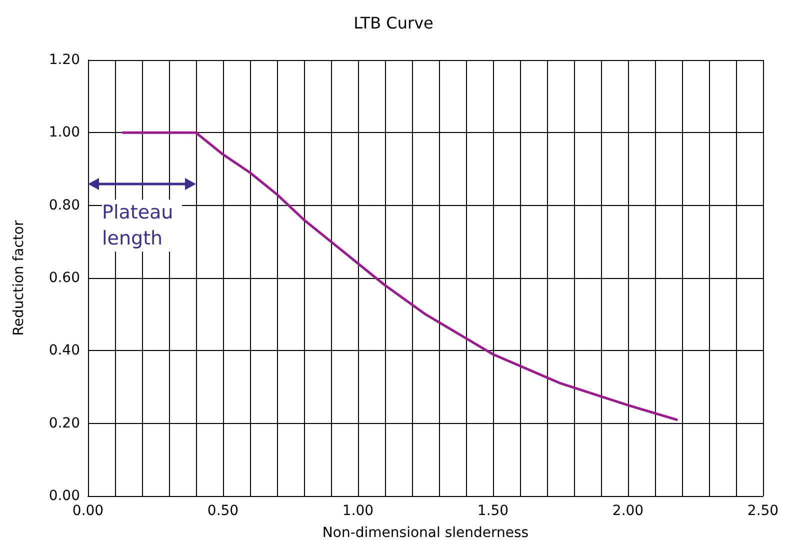  I want to click on y-axis-title: Reduction factor, so click(19, 278).